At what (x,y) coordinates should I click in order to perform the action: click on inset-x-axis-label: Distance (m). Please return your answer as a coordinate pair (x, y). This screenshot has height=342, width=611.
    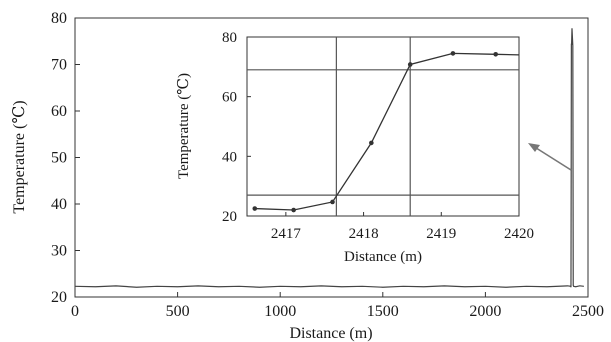
    Looking at the image, I should click on (383, 257).